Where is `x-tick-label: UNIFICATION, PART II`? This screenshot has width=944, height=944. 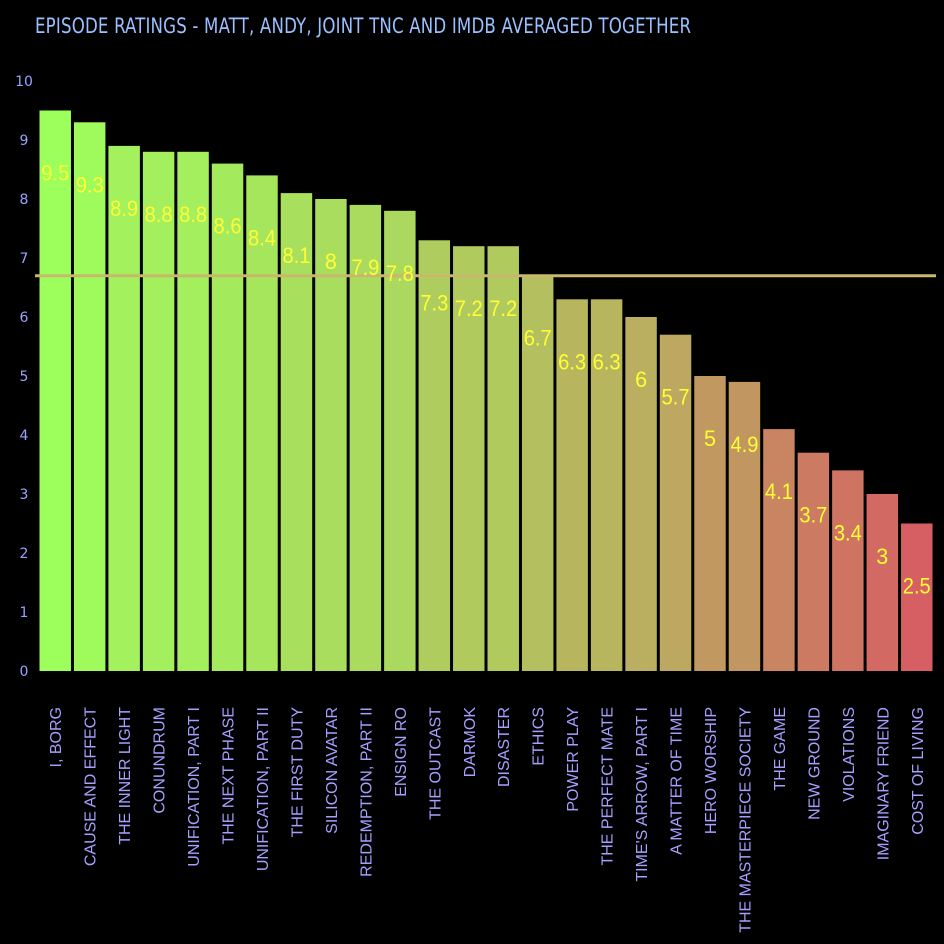 x-tick-label: UNIFICATION, PART II is located at coordinates (263, 789).